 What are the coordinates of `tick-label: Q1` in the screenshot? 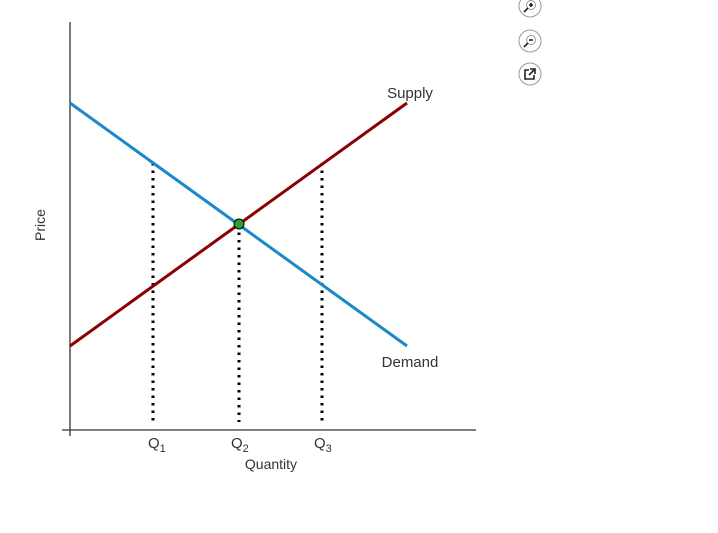 It's located at (157, 445).